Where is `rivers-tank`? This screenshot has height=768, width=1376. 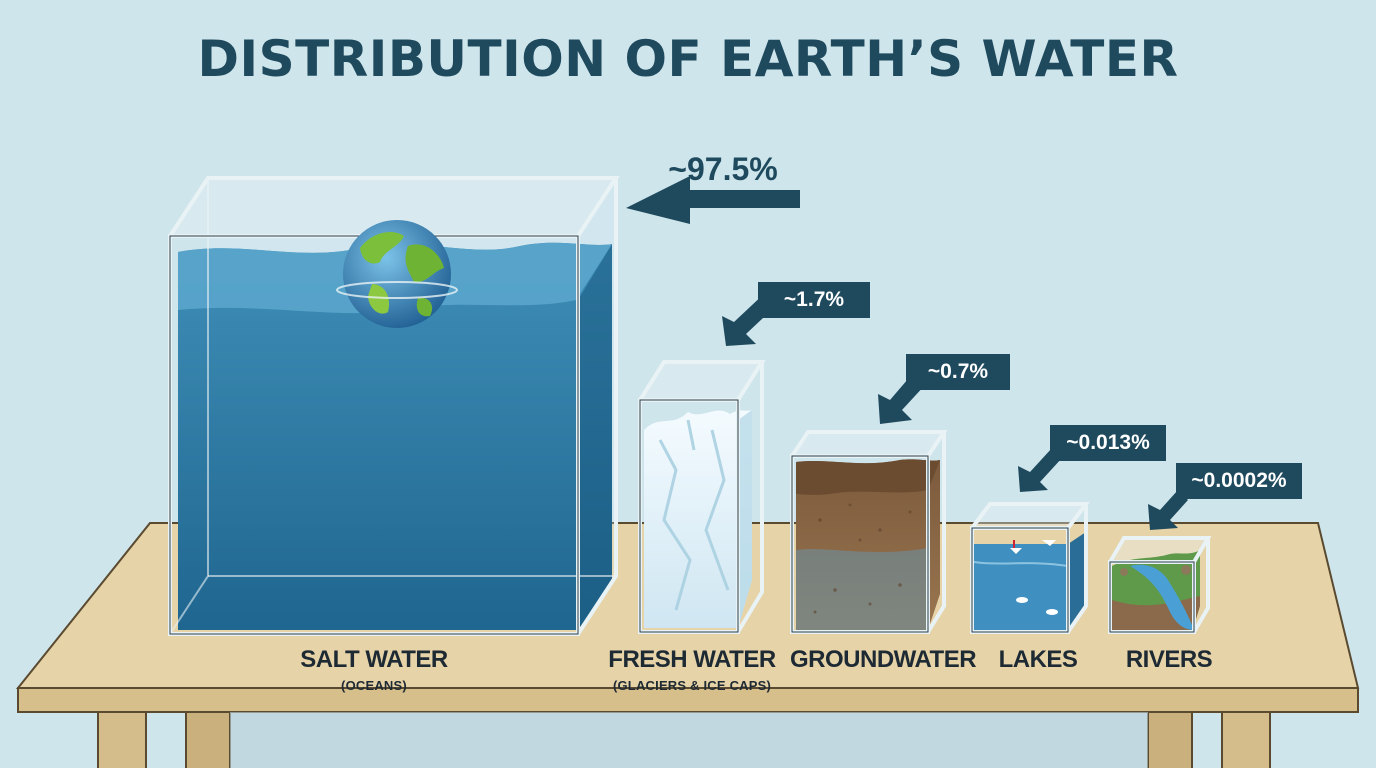
rivers-tank is located at coordinates (1160, 585).